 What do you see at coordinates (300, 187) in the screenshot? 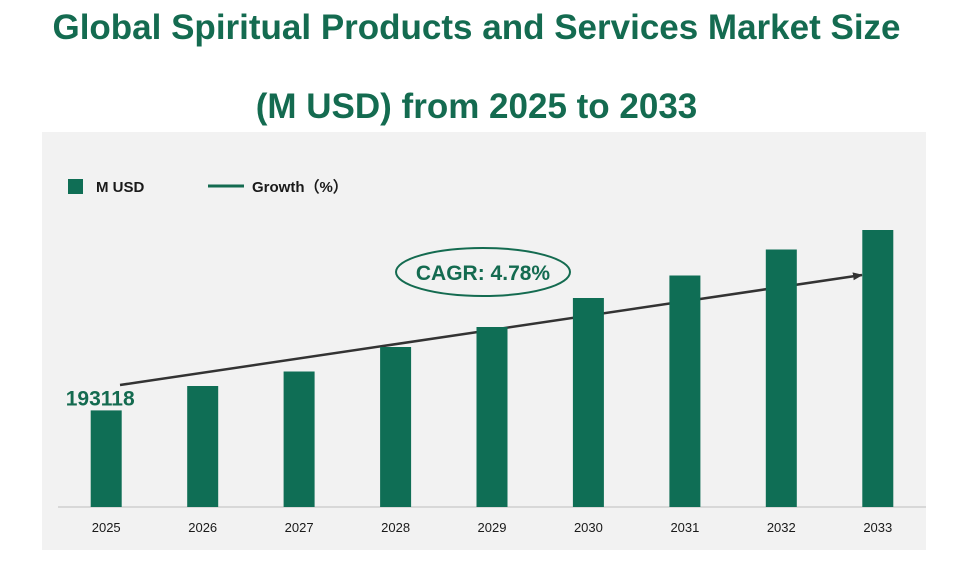
I see `legend-line-label: Growth（%）` at bounding box center [300, 187].